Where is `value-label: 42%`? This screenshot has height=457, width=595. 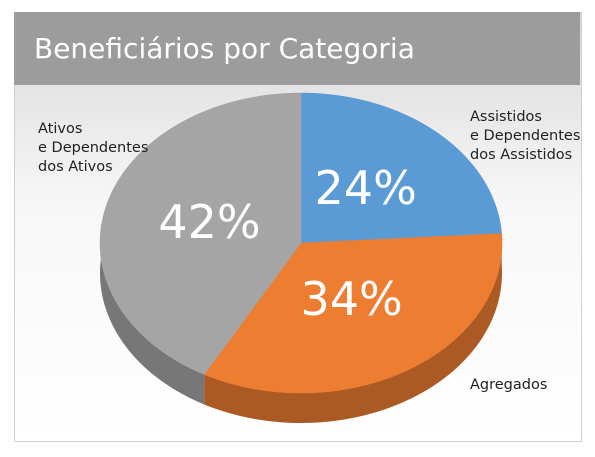
value-label: 42% is located at coordinates (209, 222).